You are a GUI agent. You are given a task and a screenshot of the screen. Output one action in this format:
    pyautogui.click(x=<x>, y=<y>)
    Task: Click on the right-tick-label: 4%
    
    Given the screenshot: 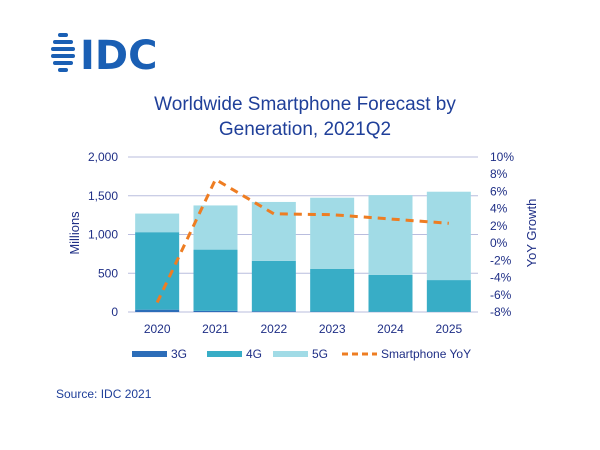 What is the action you would take?
    pyautogui.click(x=499, y=209)
    